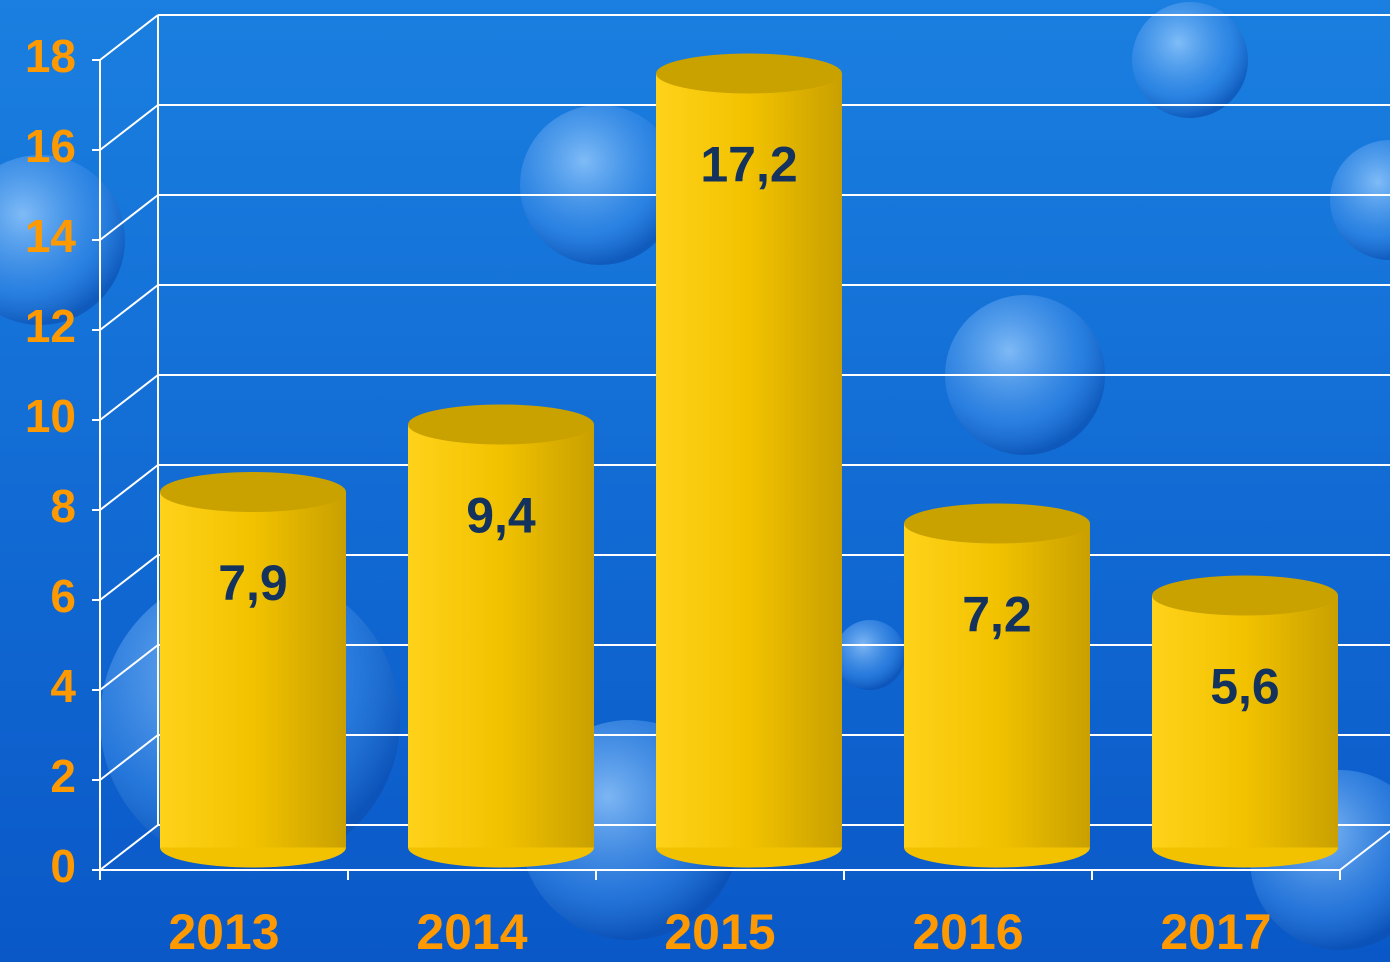 The width and height of the screenshot is (1390, 962). Describe the element at coordinates (967, 932) in the screenshot. I see `x-tick-label: 2016` at that location.